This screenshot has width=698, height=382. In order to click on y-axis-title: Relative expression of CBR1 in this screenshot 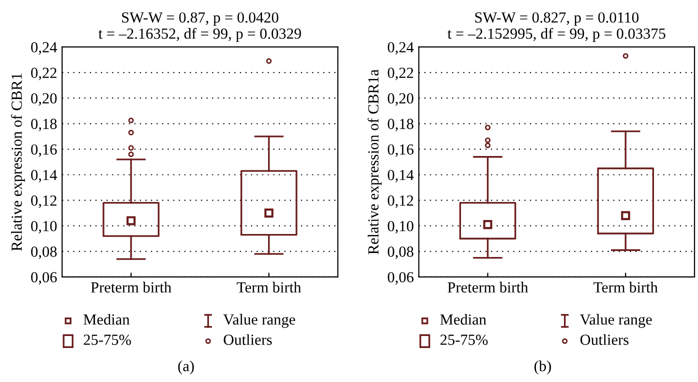, I will do `click(17, 162)`.